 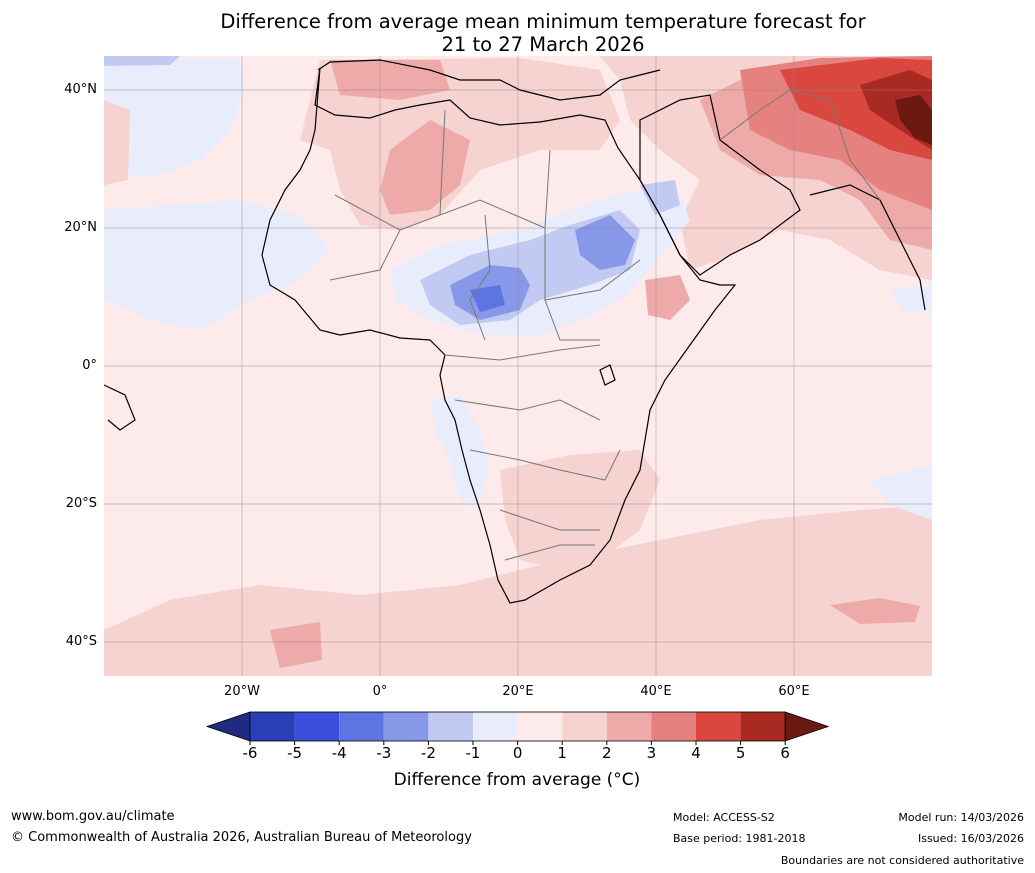 I want to click on europe-coastline, so click(x=489, y=80).